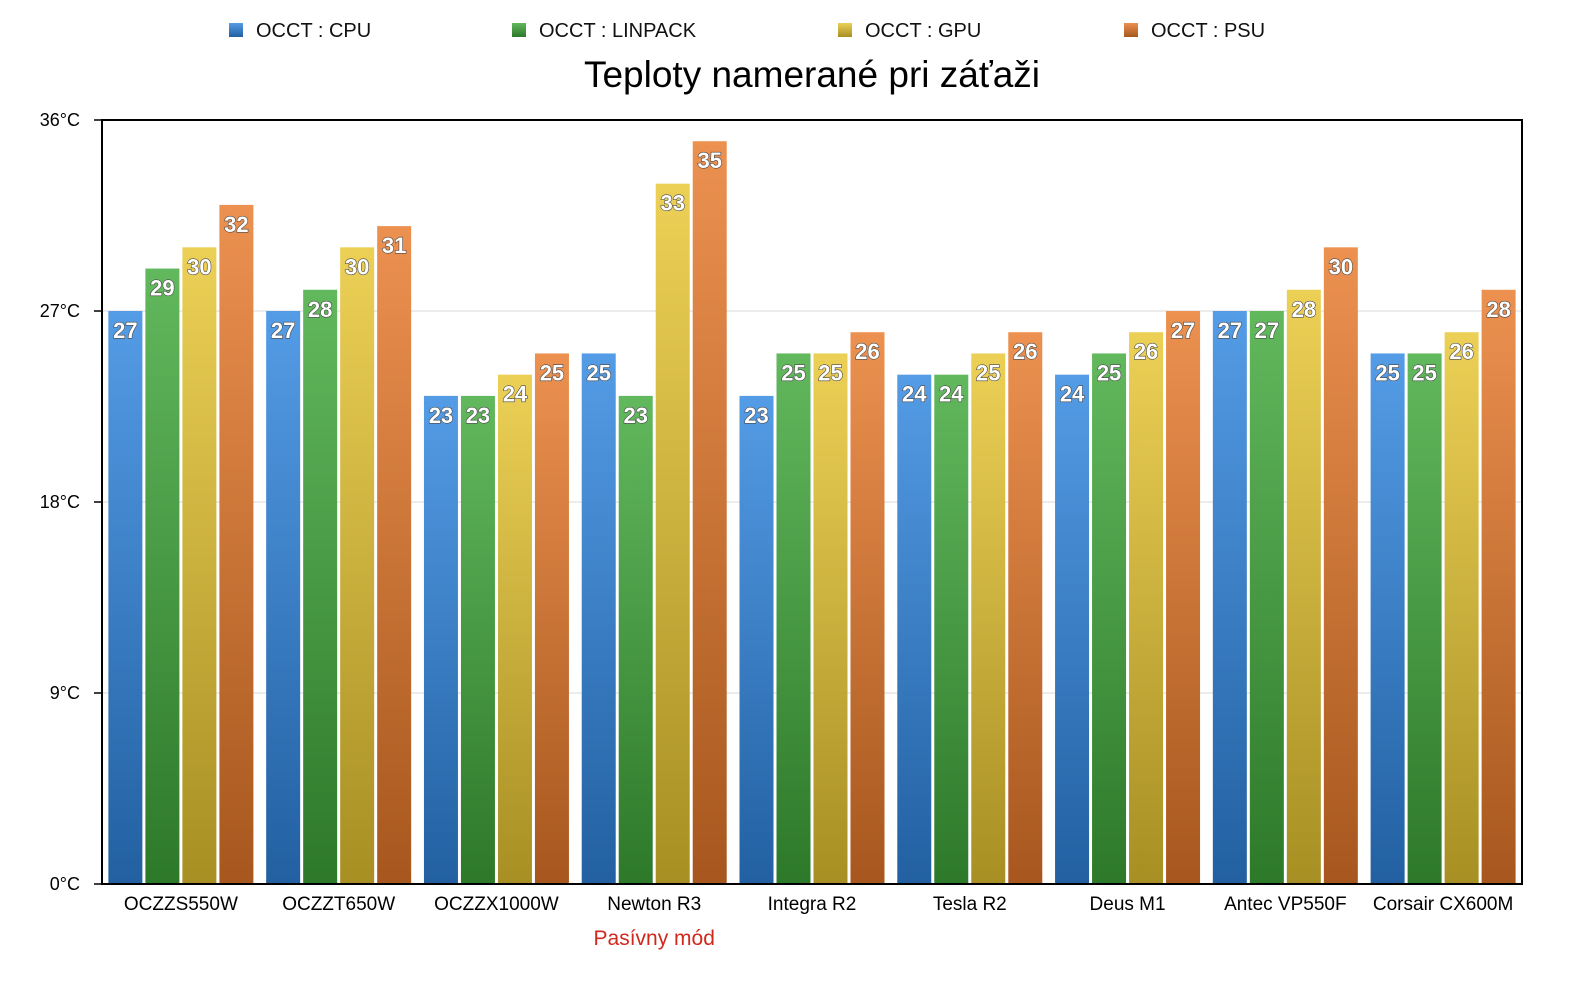 The image size is (1574, 996). I want to click on y-tick-label: 36°C, so click(60, 120).